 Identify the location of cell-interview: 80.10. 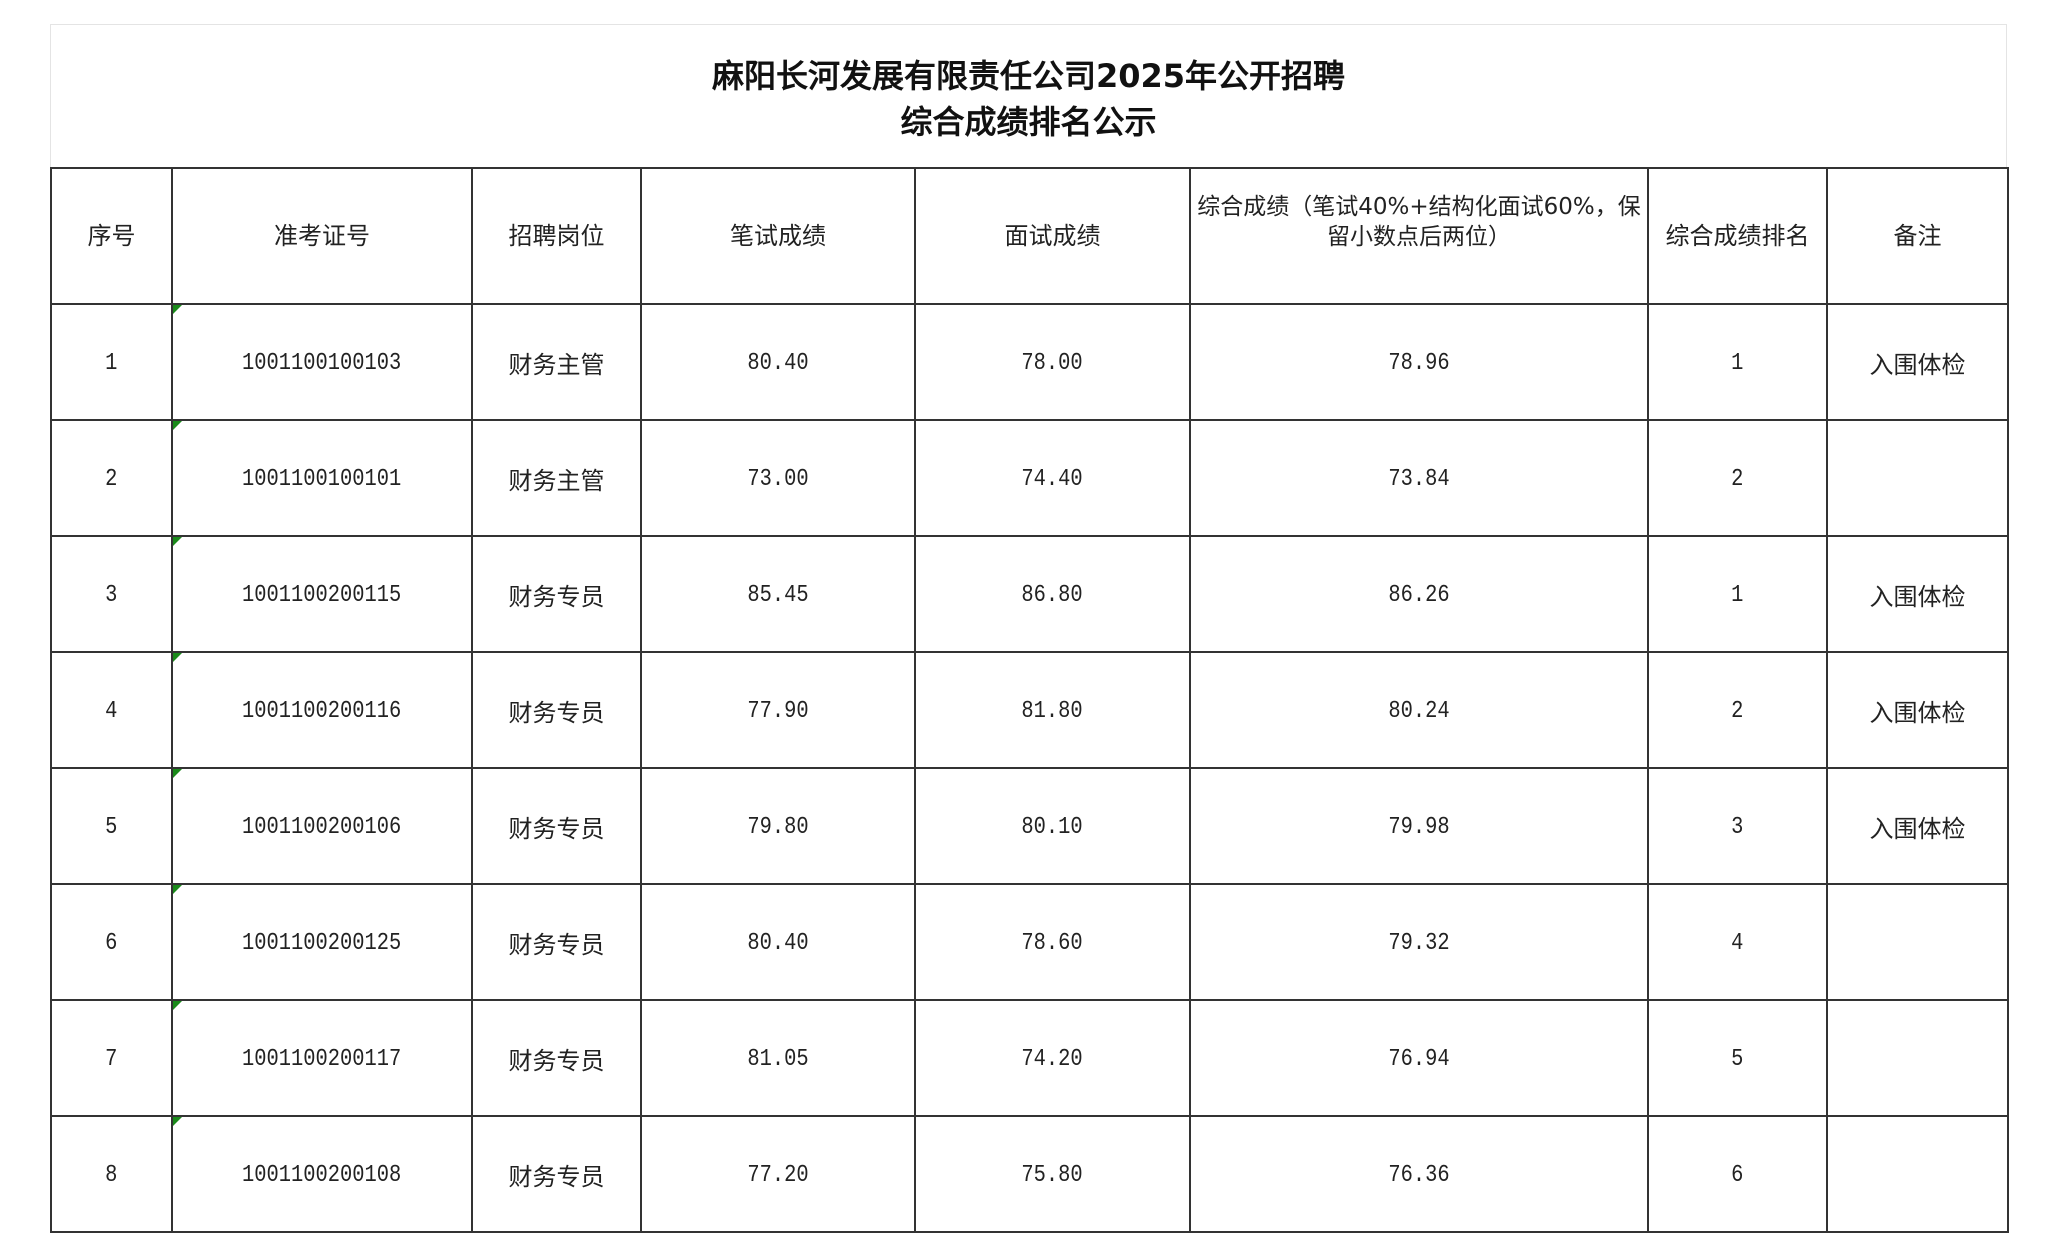
(1052, 826).